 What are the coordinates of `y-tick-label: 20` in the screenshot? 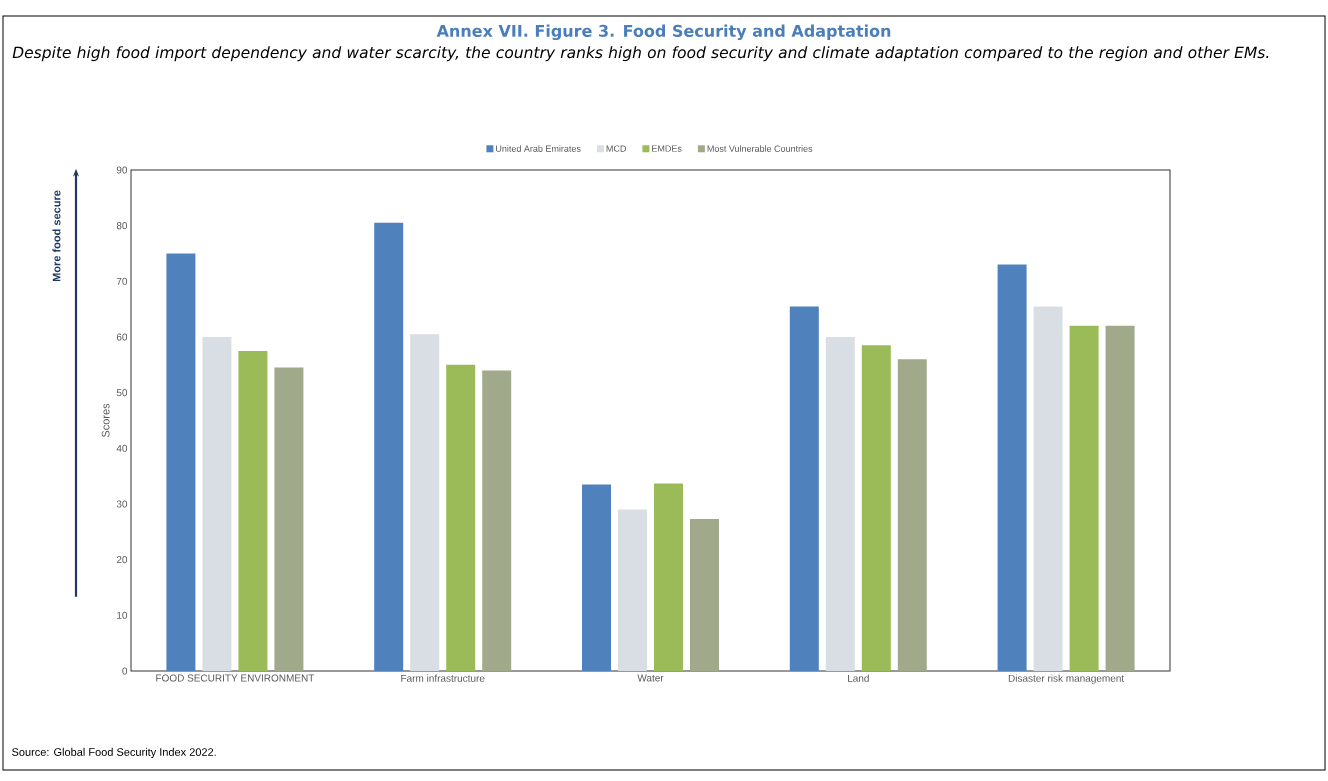 It's located at (122, 560).